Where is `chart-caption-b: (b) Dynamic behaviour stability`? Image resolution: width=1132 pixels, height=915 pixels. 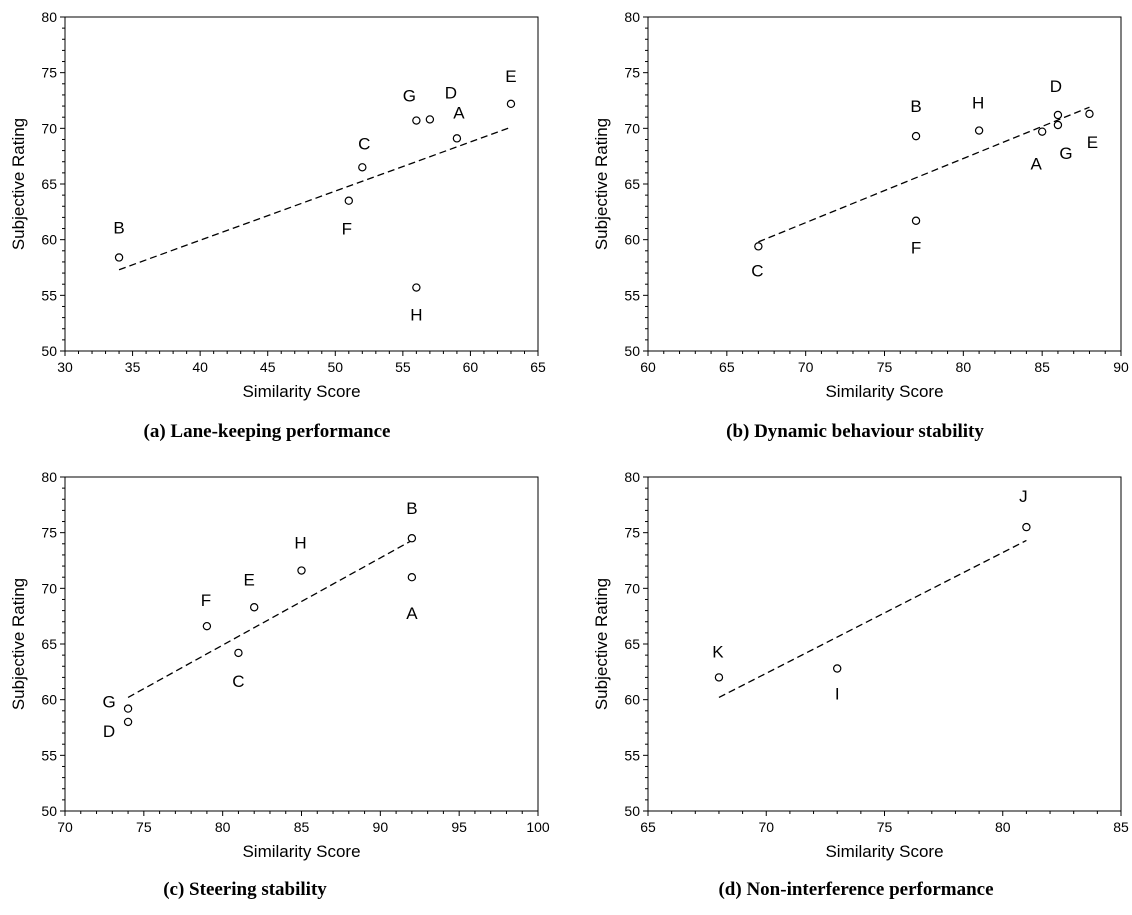 chart-caption-b: (b) Dynamic behaviour stability is located at coordinates (855, 431).